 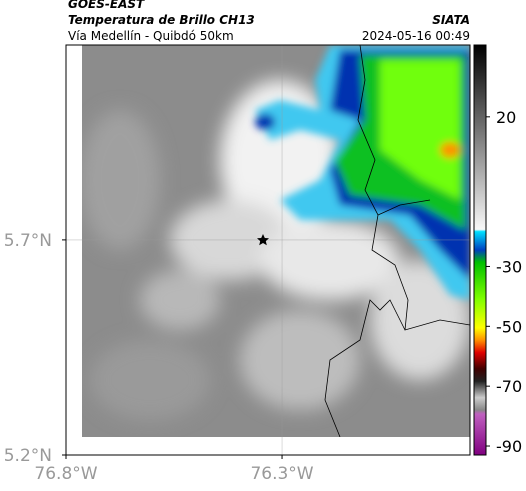 I want to click on source: SIATA, so click(x=451, y=20).